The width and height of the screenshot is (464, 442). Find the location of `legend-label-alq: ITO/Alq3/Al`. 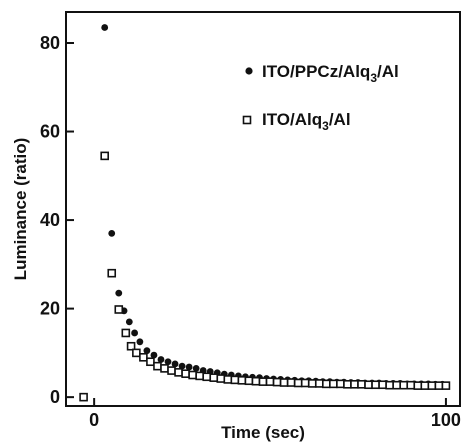

legend-label-alq: ITO/Alq3/Al is located at coordinates (306, 121).